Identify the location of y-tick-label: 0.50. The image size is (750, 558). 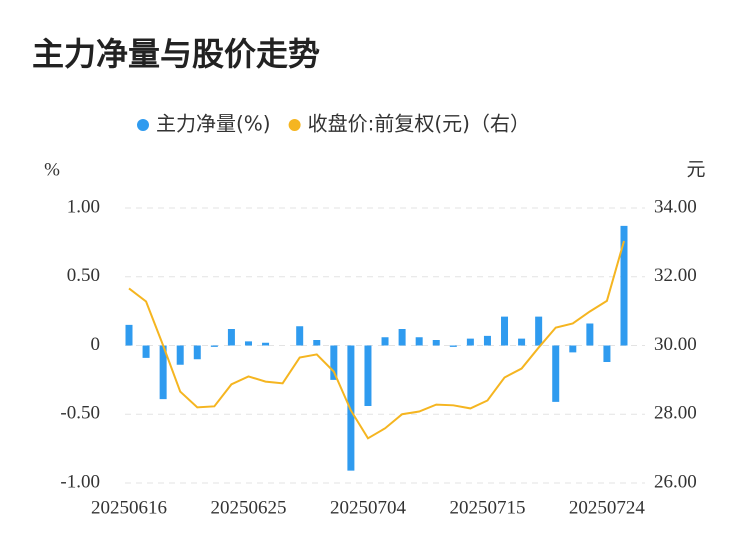
(83, 275).